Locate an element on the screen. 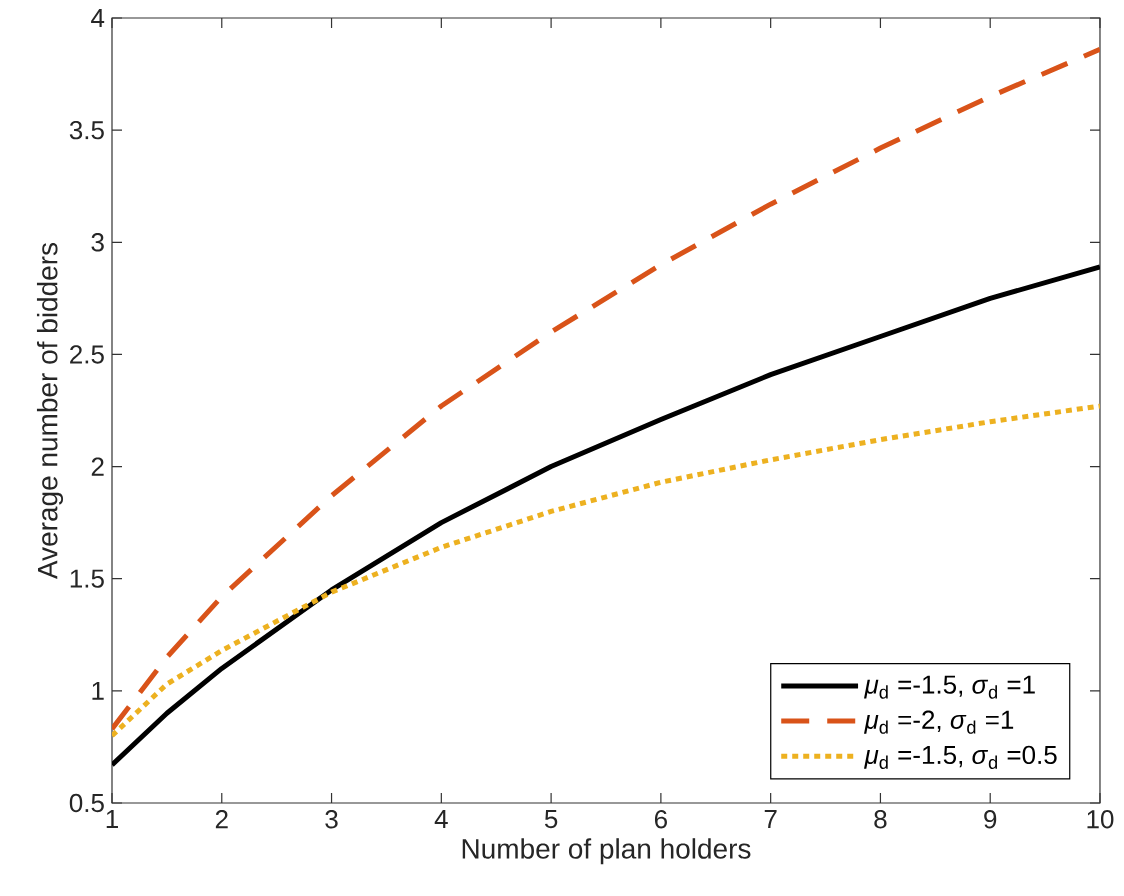  y-tick-label: 1.5 is located at coordinates (87, 578).